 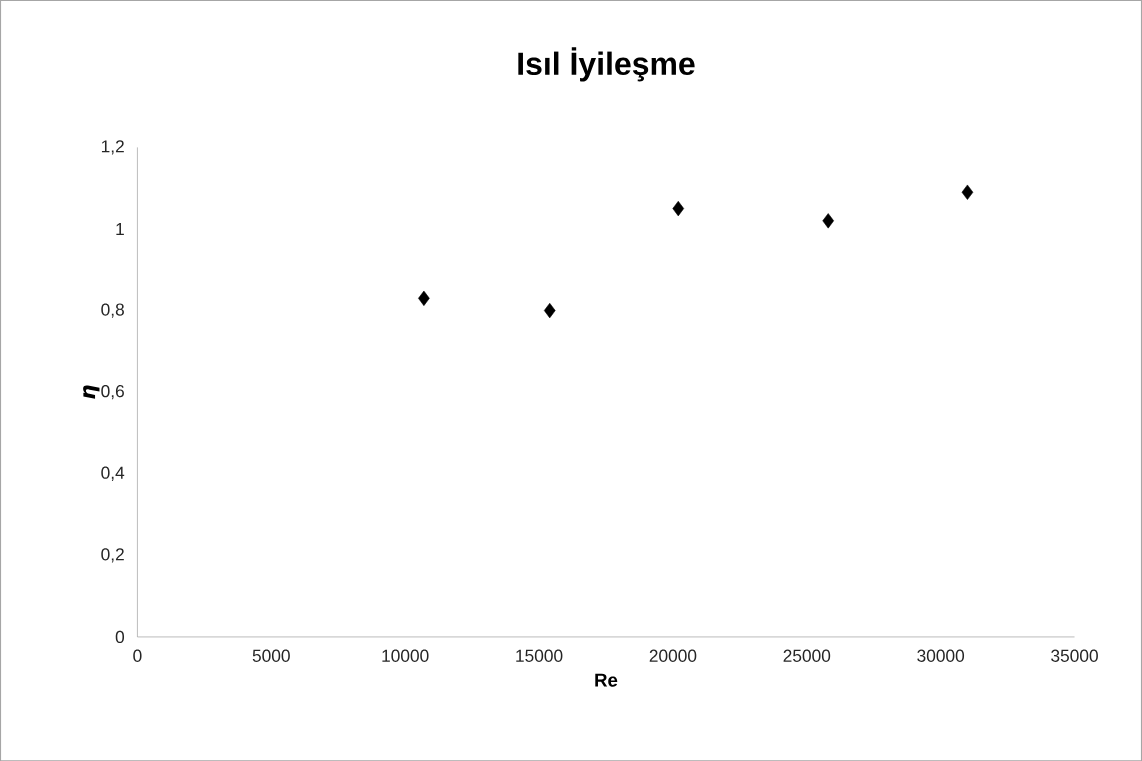 What do you see at coordinates (941, 655) in the screenshot?
I see `x-tick-label: 30000` at bounding box center [941, 655].